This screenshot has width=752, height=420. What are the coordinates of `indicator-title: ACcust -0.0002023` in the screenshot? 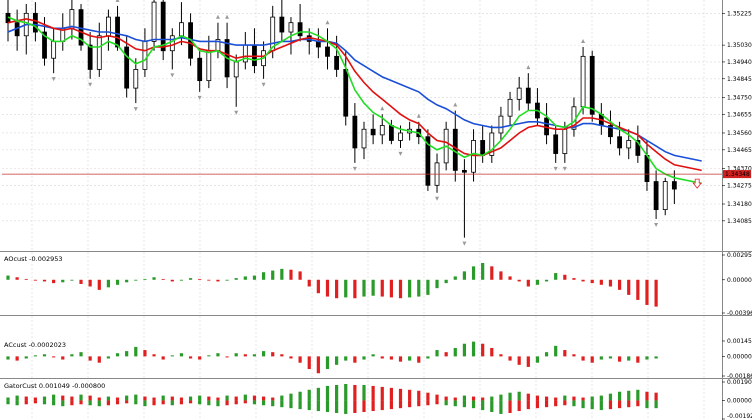 It's located at (35, 345).